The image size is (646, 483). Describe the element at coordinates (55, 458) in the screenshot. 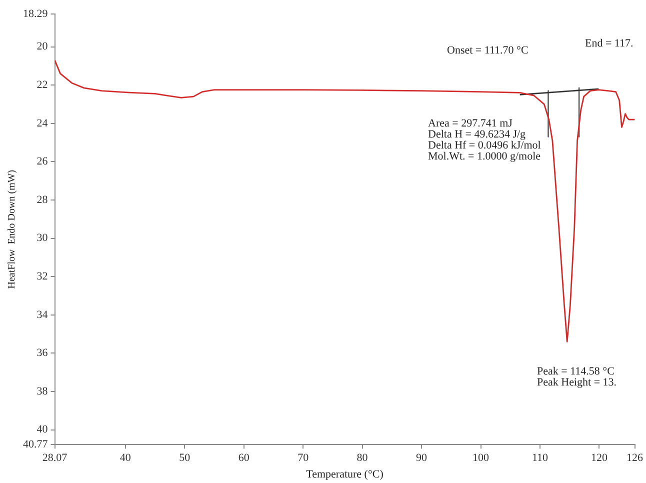

I see `x-tick-label: 28.07` at that location.